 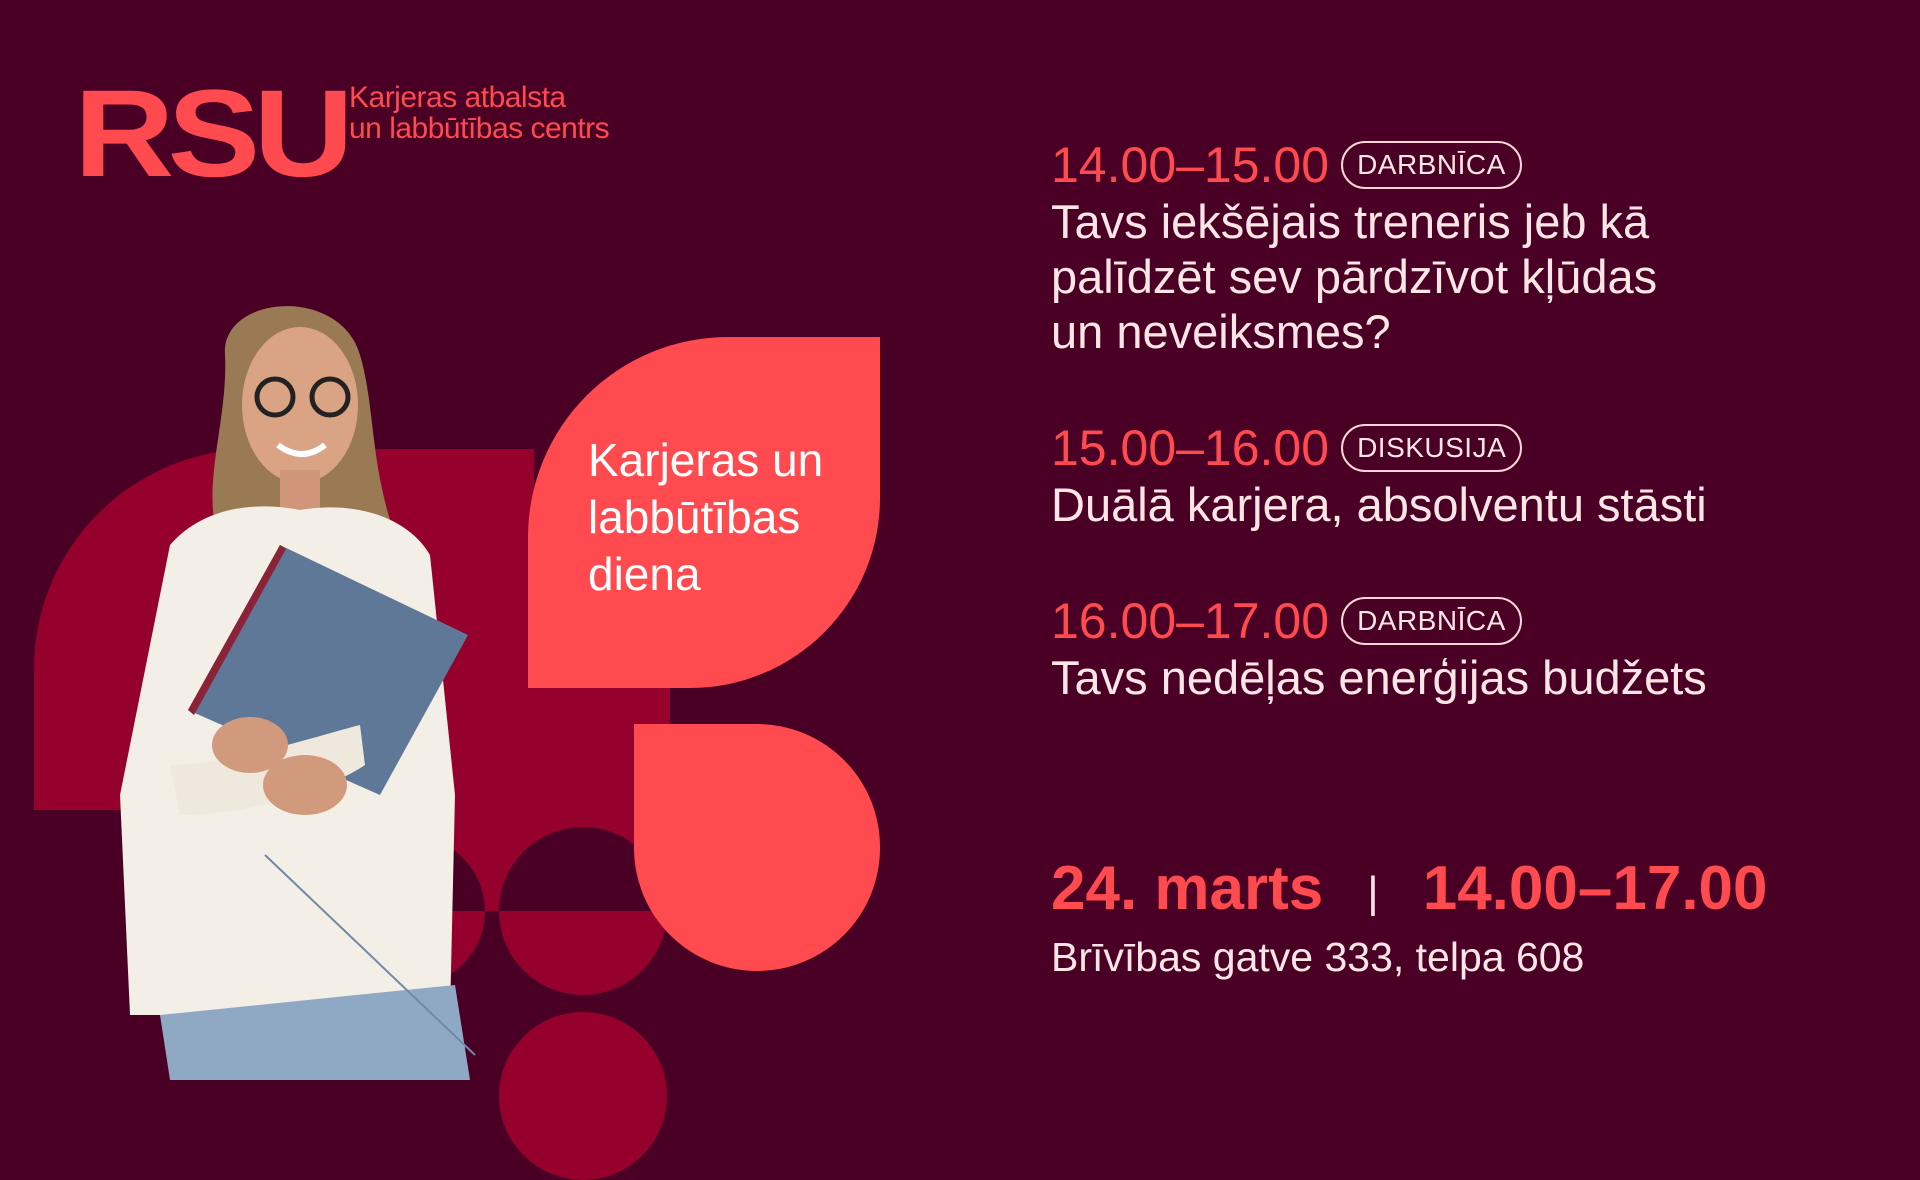 What do you see at coordinates (706, 460) in the screenshot?
I see `event-name-line: Karjeras un` at bounding box center [706, 460].